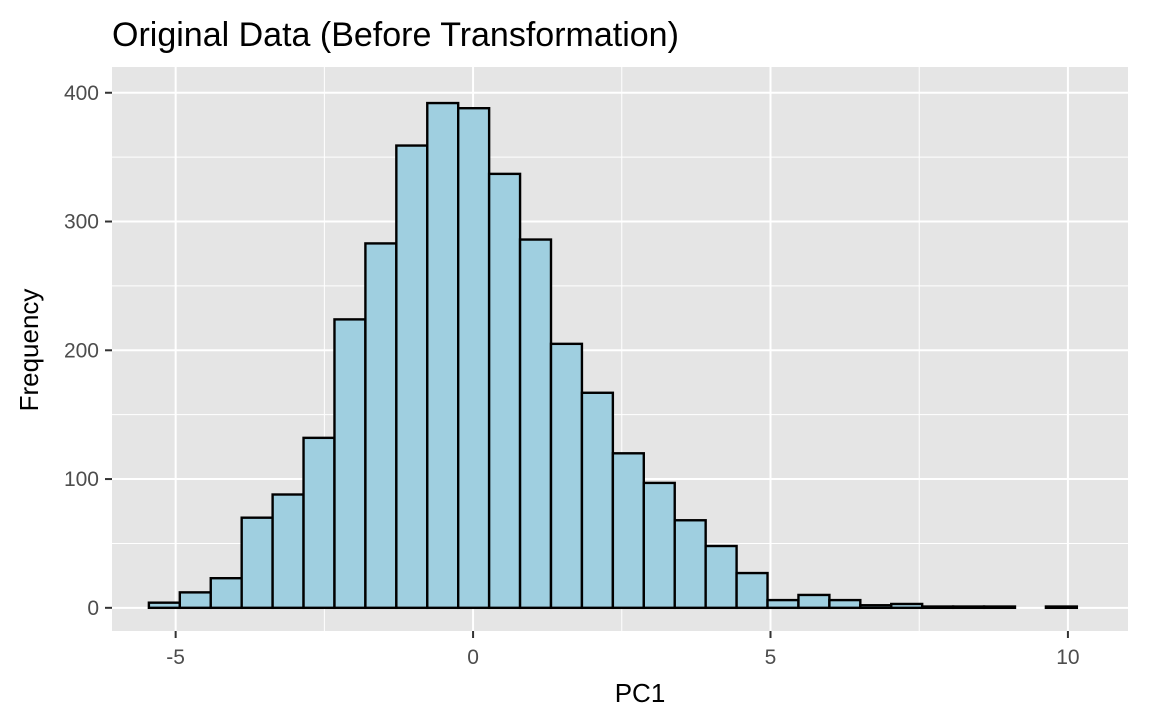 This screenshot has width=1172, height=724. Describe the element at coordinates (81, 479) in the screenshot. I see `y-tick-label: 100` at that location.